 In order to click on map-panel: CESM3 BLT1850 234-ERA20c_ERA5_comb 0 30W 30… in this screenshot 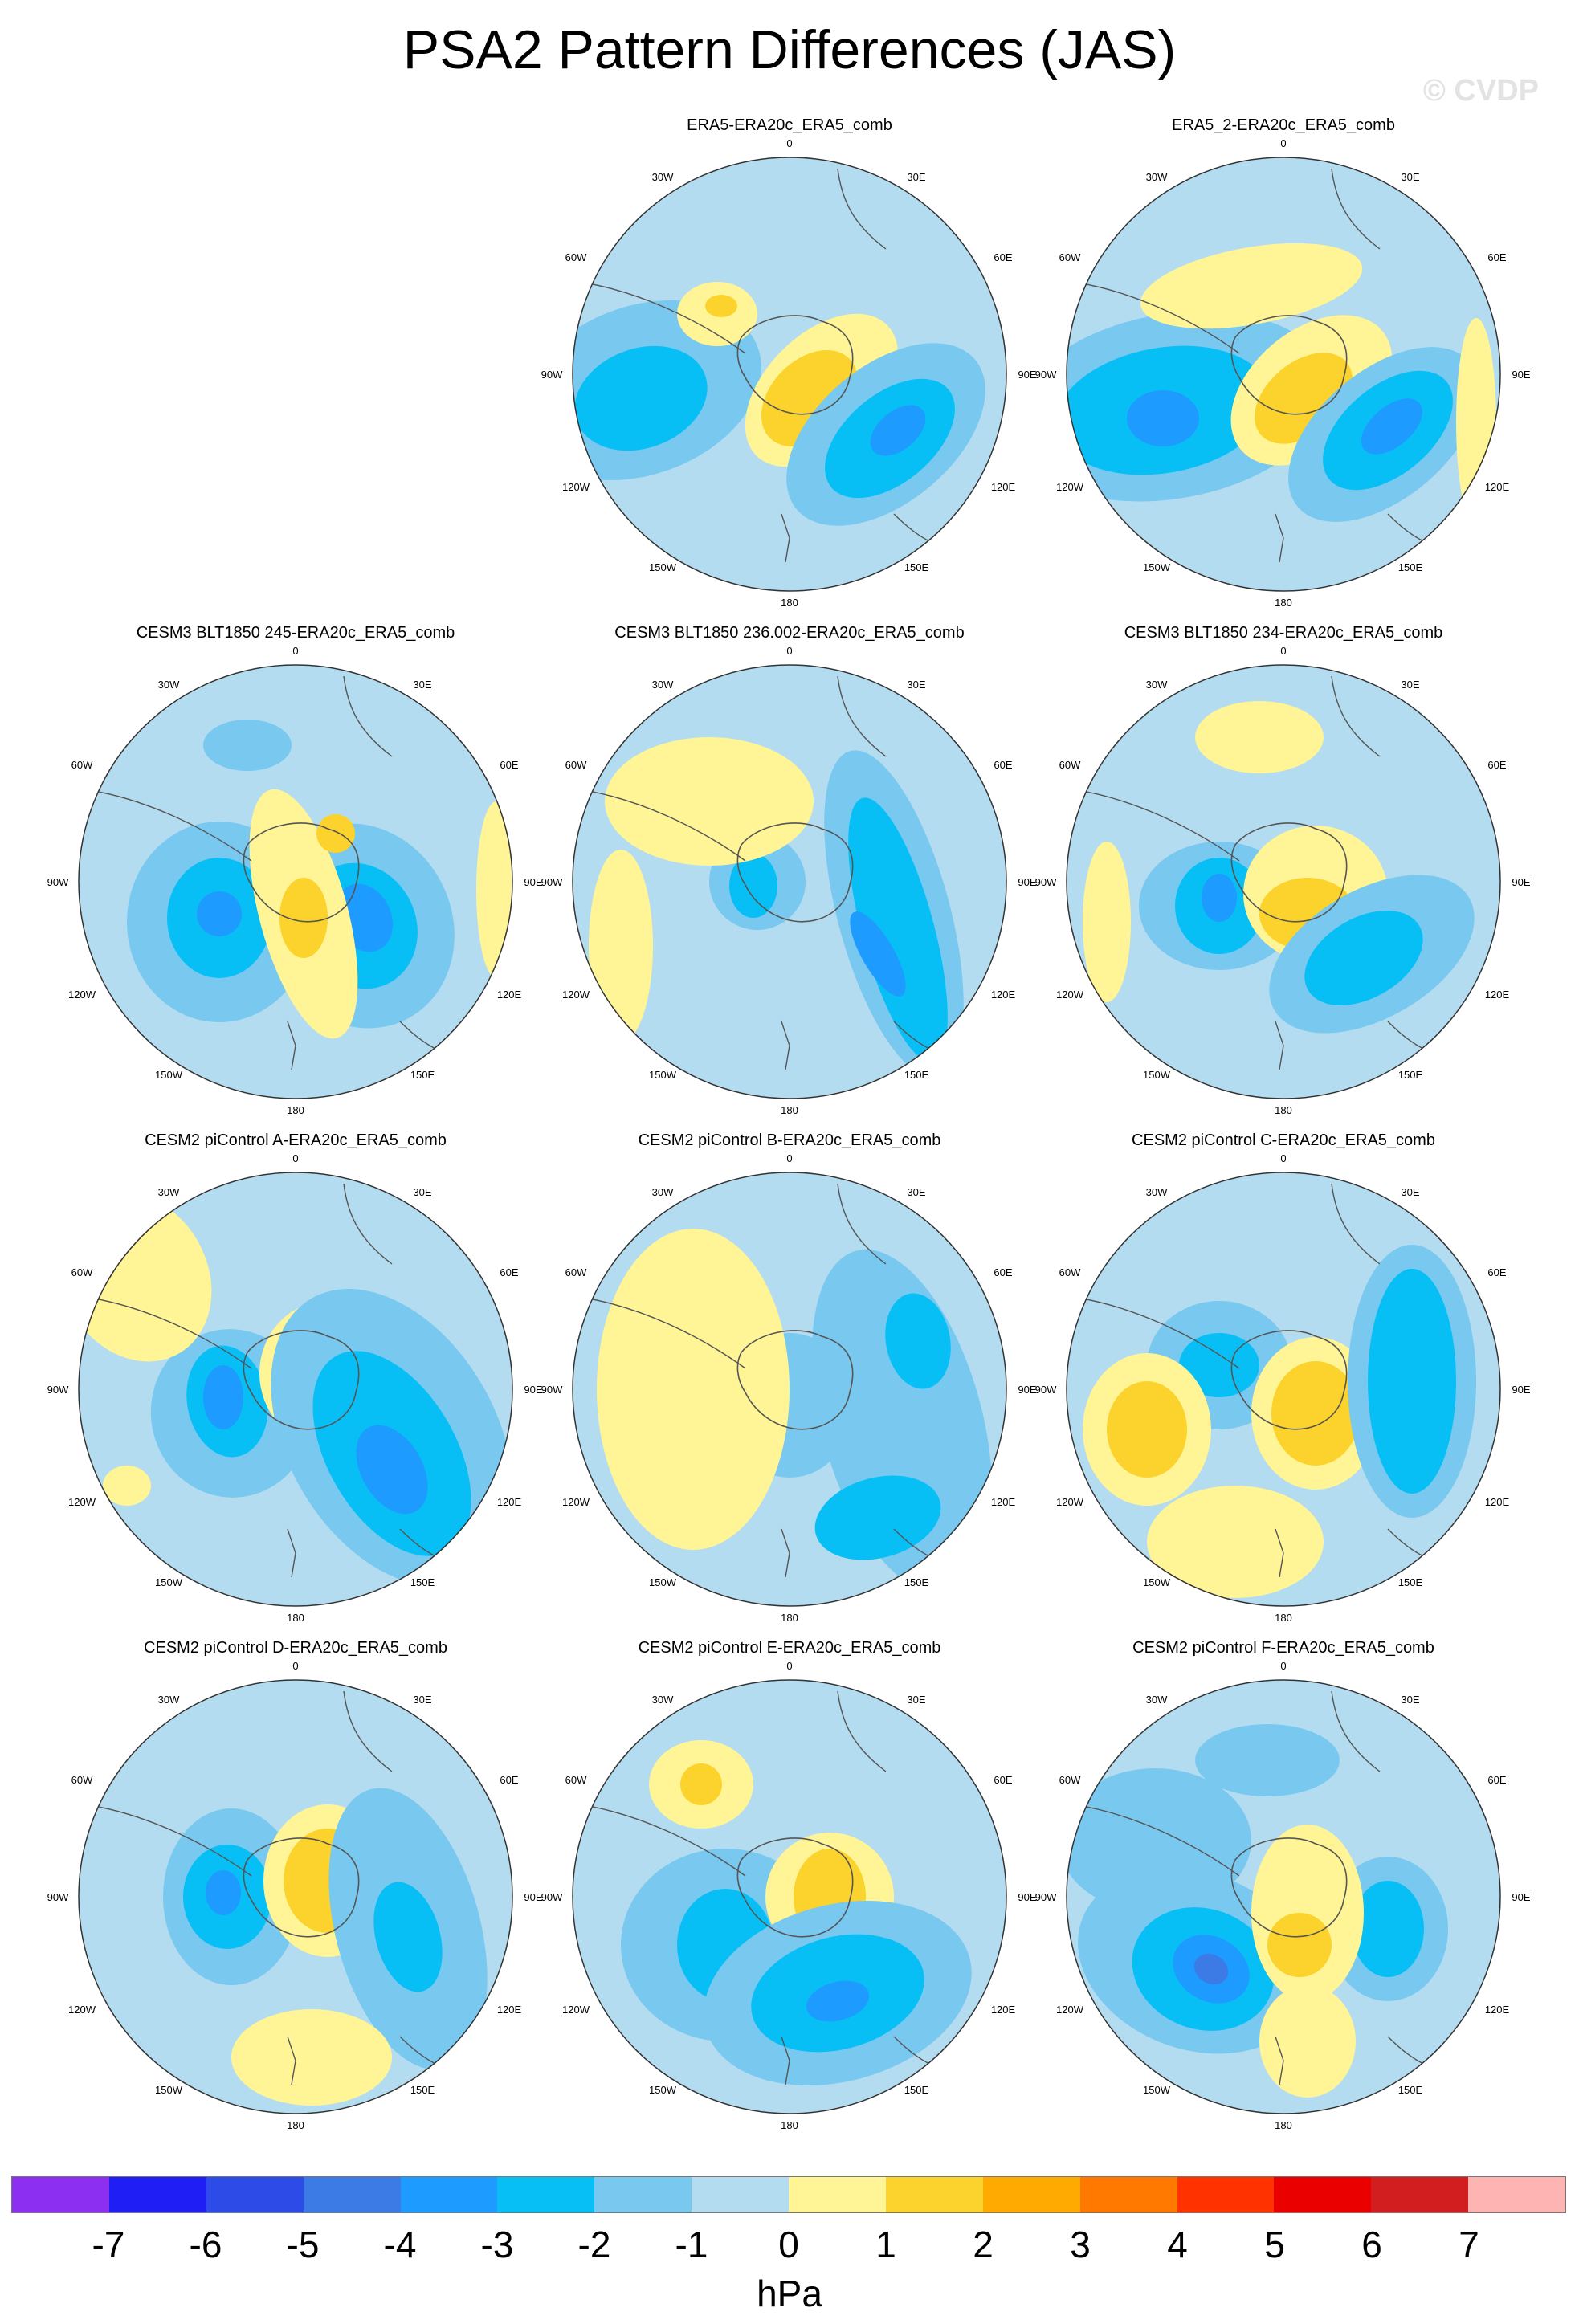, I will do `click(1283, 870)`.